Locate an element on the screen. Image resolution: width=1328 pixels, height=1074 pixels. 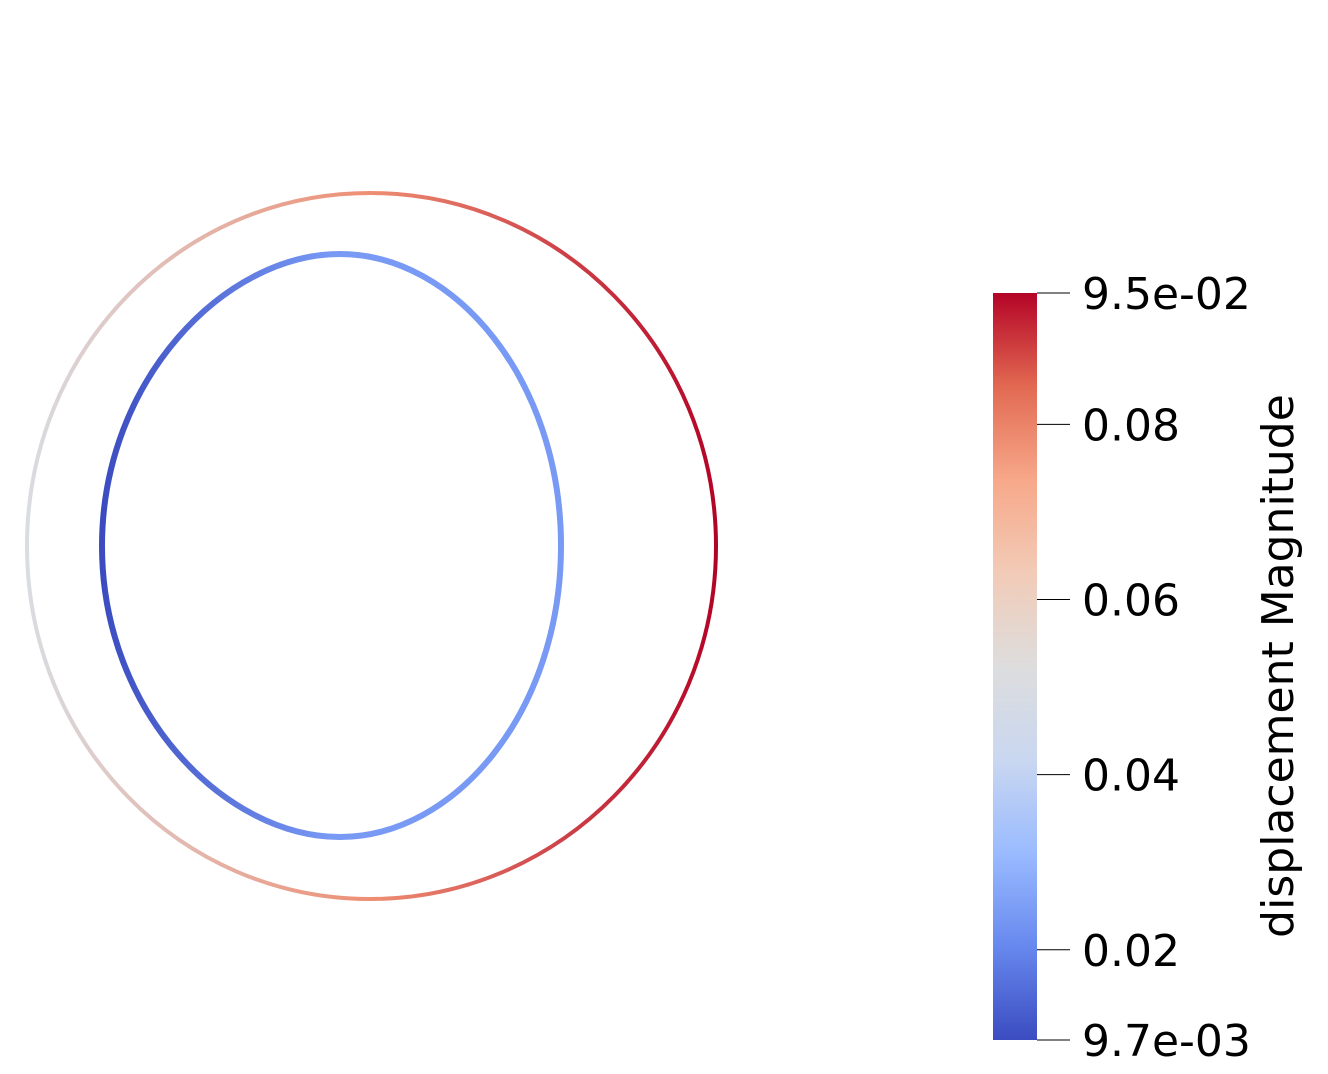
colorbar-tick-label: 0.06 is located at coordinates (1131, 601).